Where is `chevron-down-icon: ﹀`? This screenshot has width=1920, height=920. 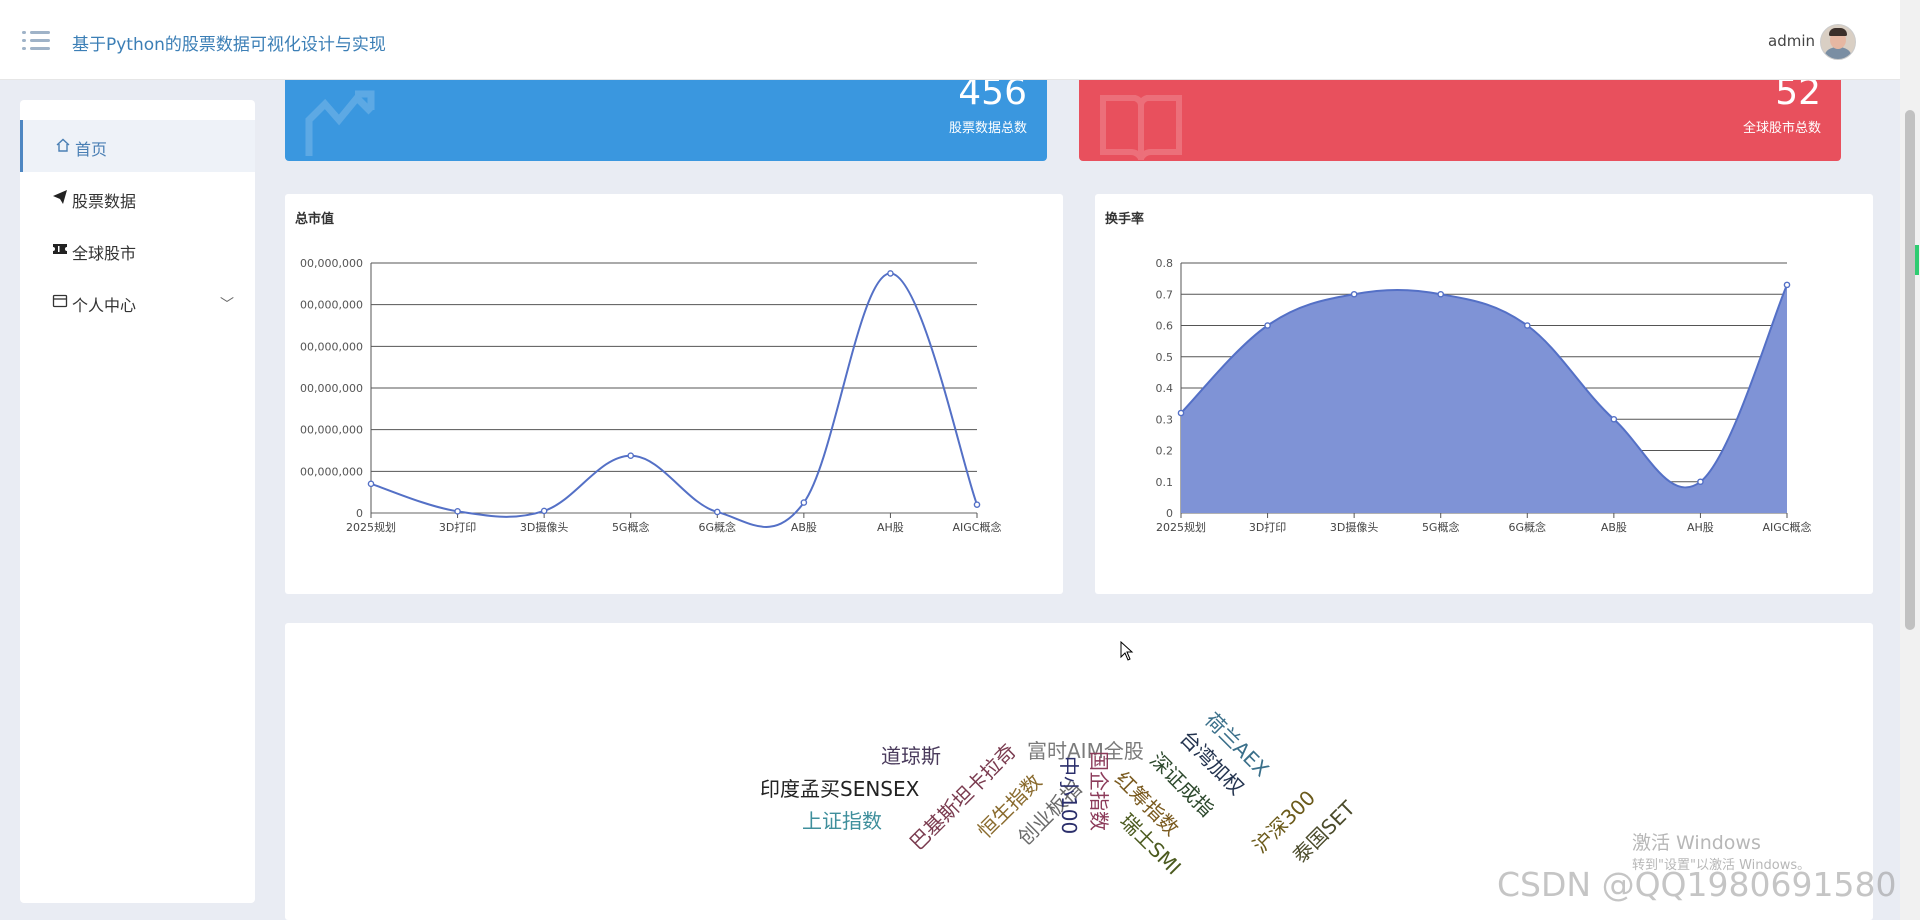 chevron-down-icon: ﹀ is located at coordinates (227, 305).